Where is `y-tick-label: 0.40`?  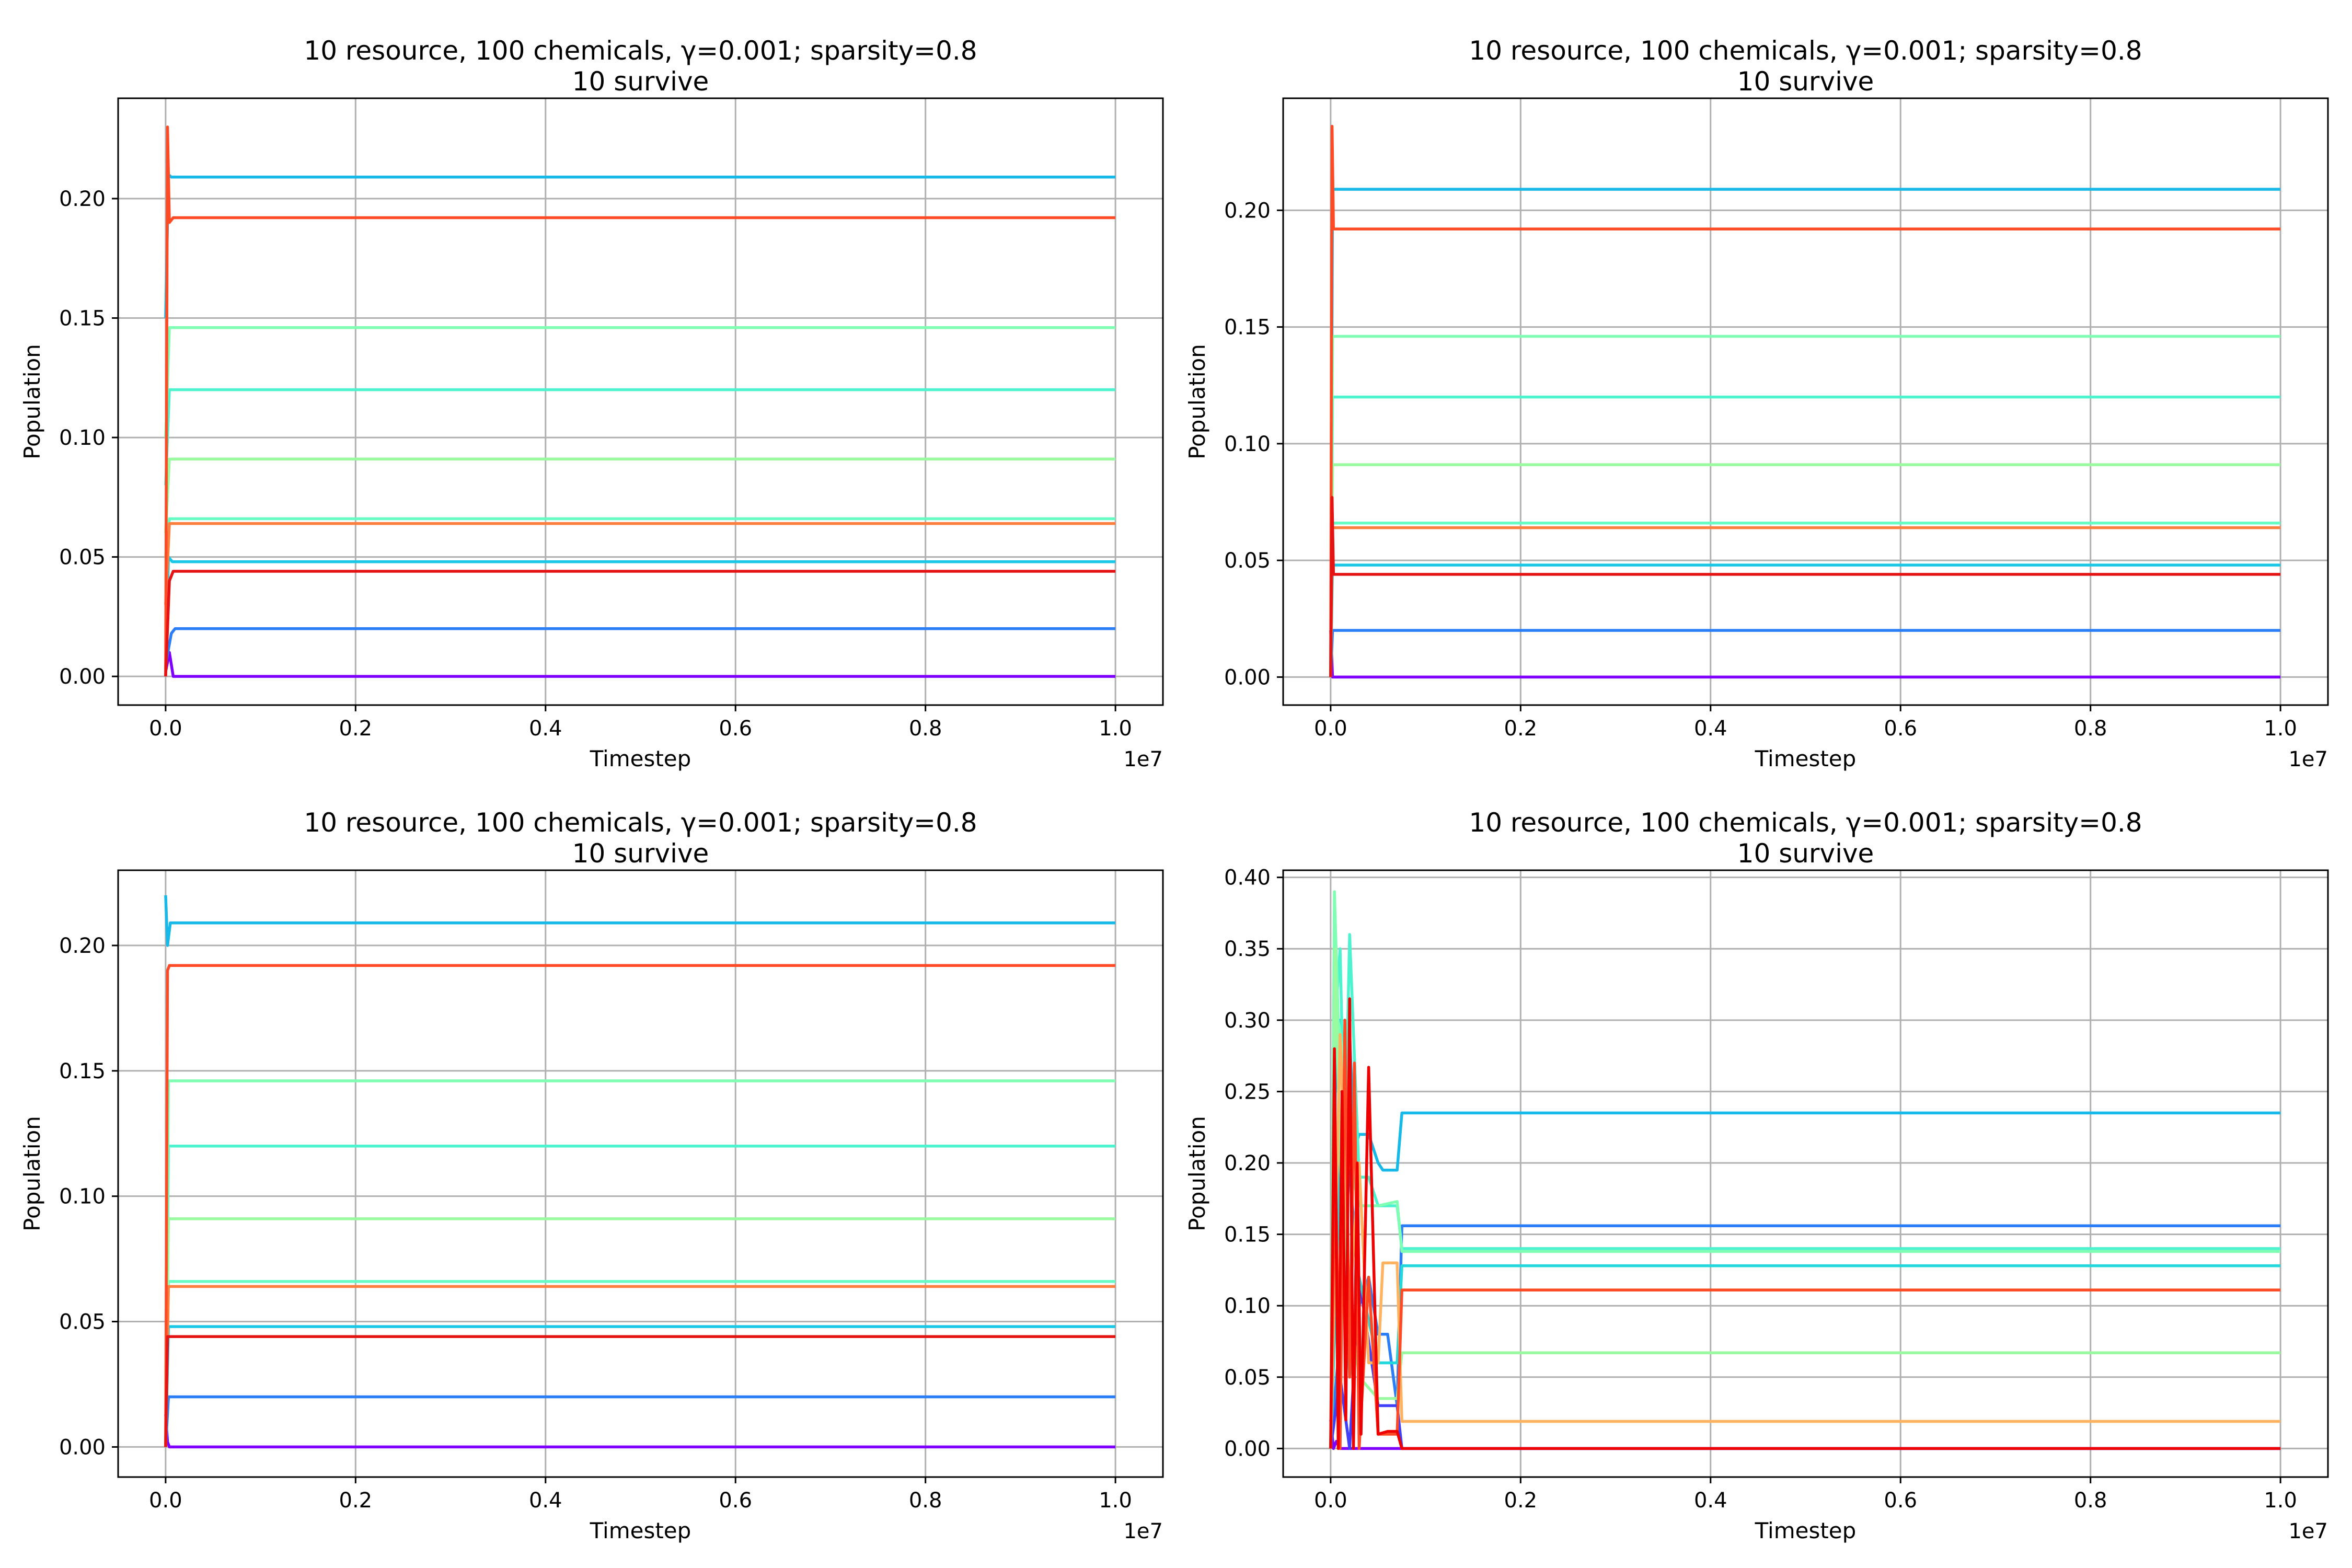 y-tick-label: 0.40 is located at coordinates (1247, 878).